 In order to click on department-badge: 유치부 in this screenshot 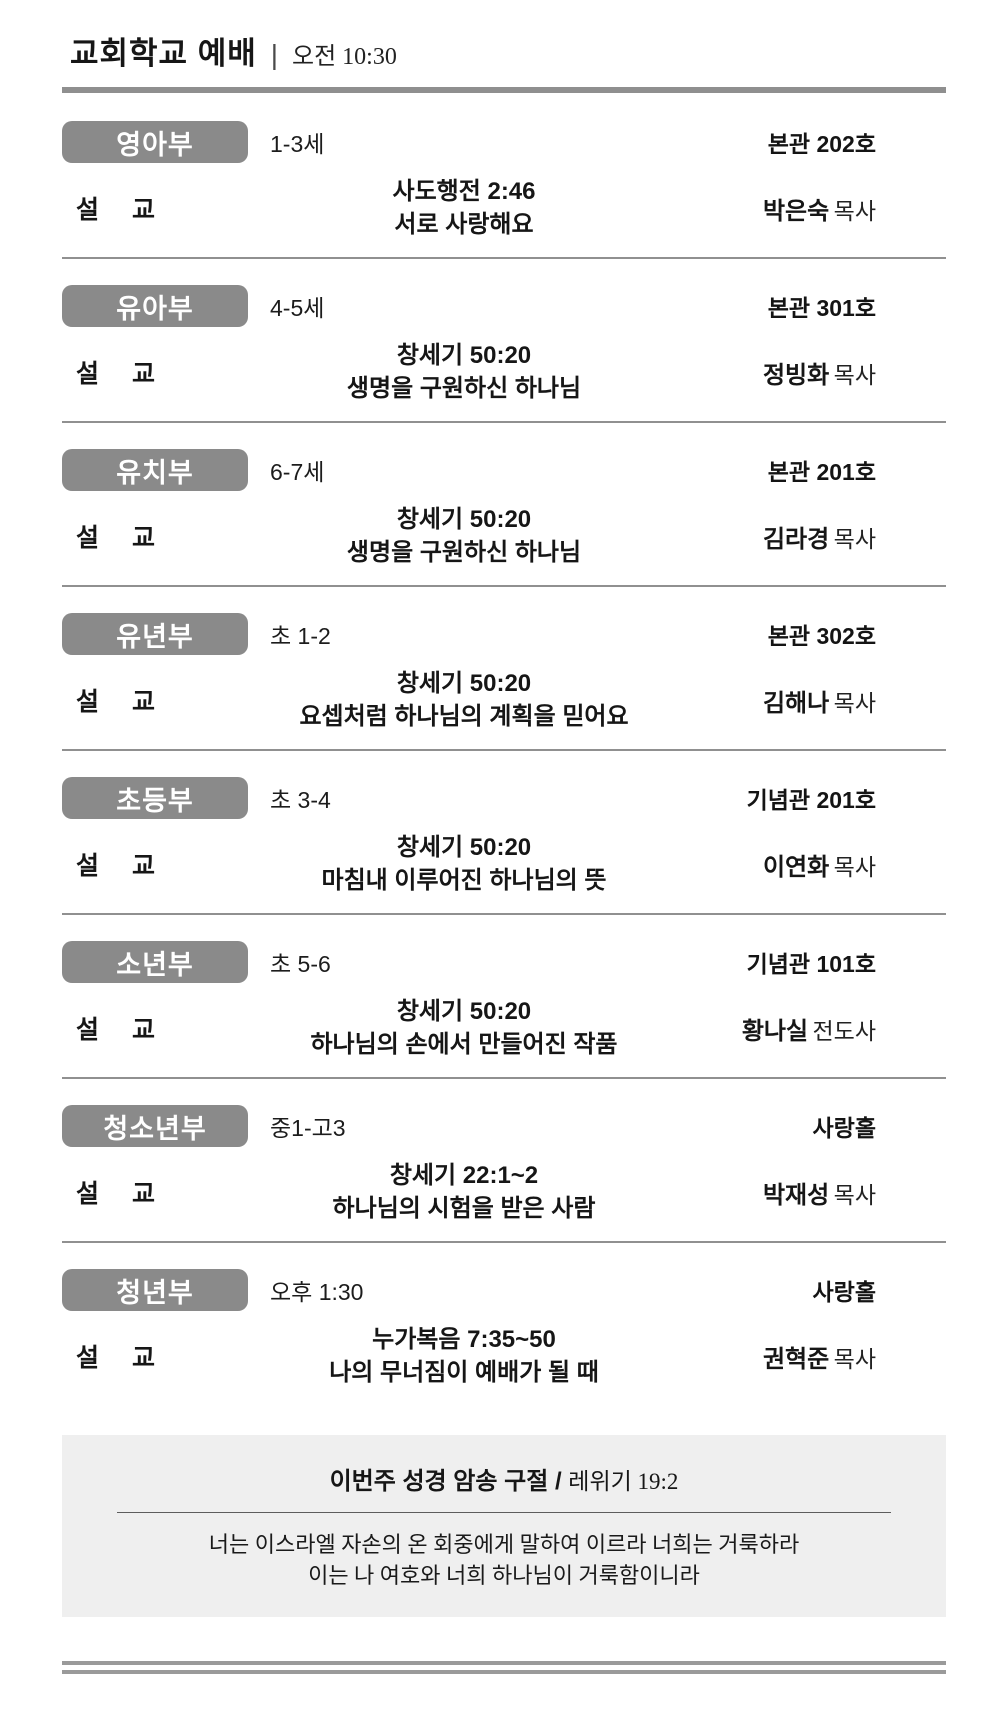, I will do `click(155, 470)`.